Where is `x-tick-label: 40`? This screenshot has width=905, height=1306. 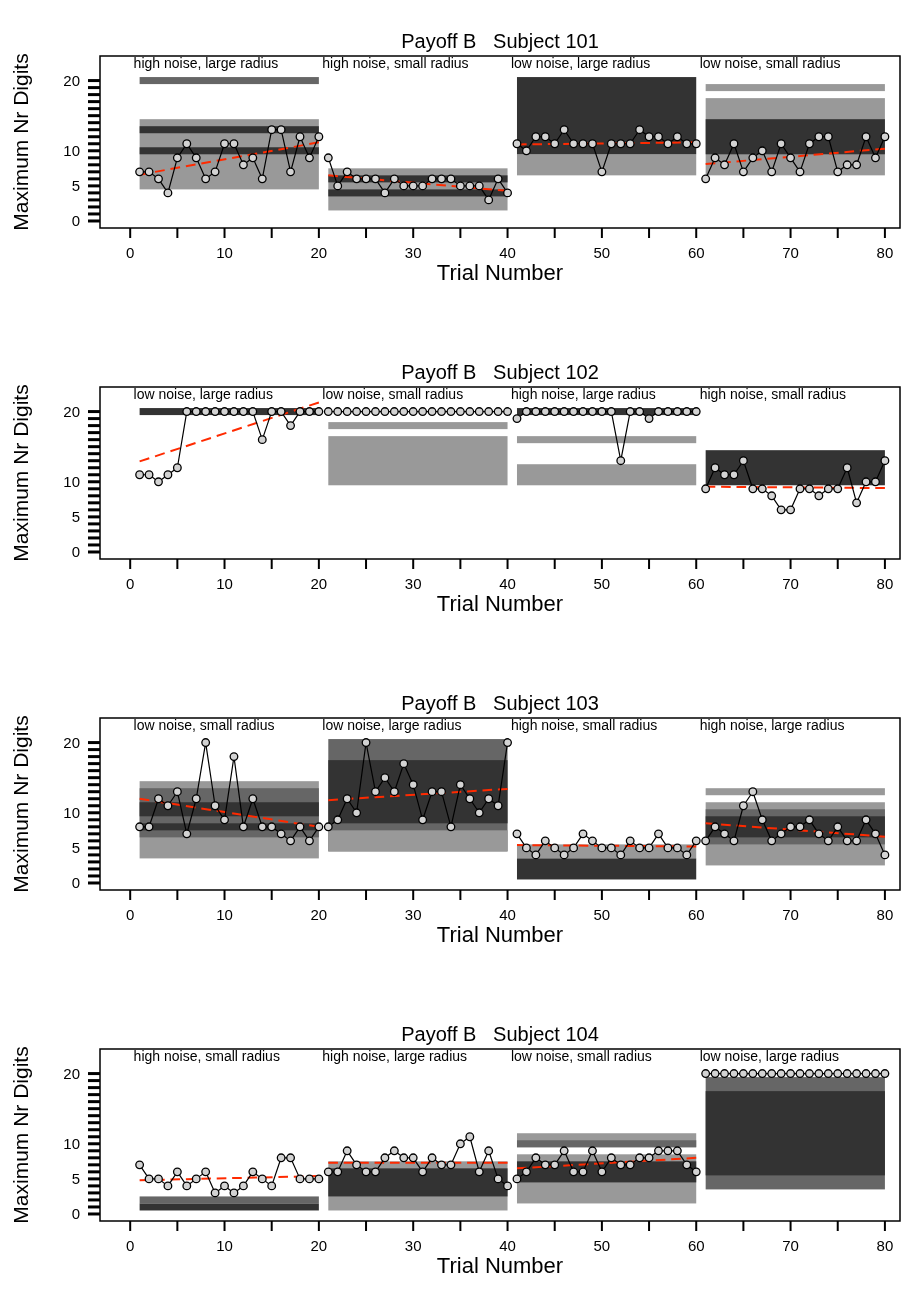 x-tick-label: 40 is located at coordinates (507, 583).